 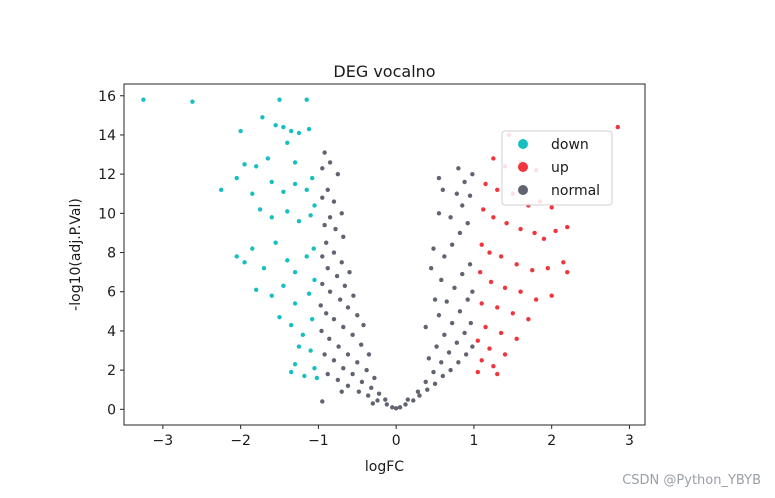 What do you see at coordinates (76, 254) in the screenshot?
I see `y-axis-label: -log10(adj.P.Val)` at bounding box center [76, 254].